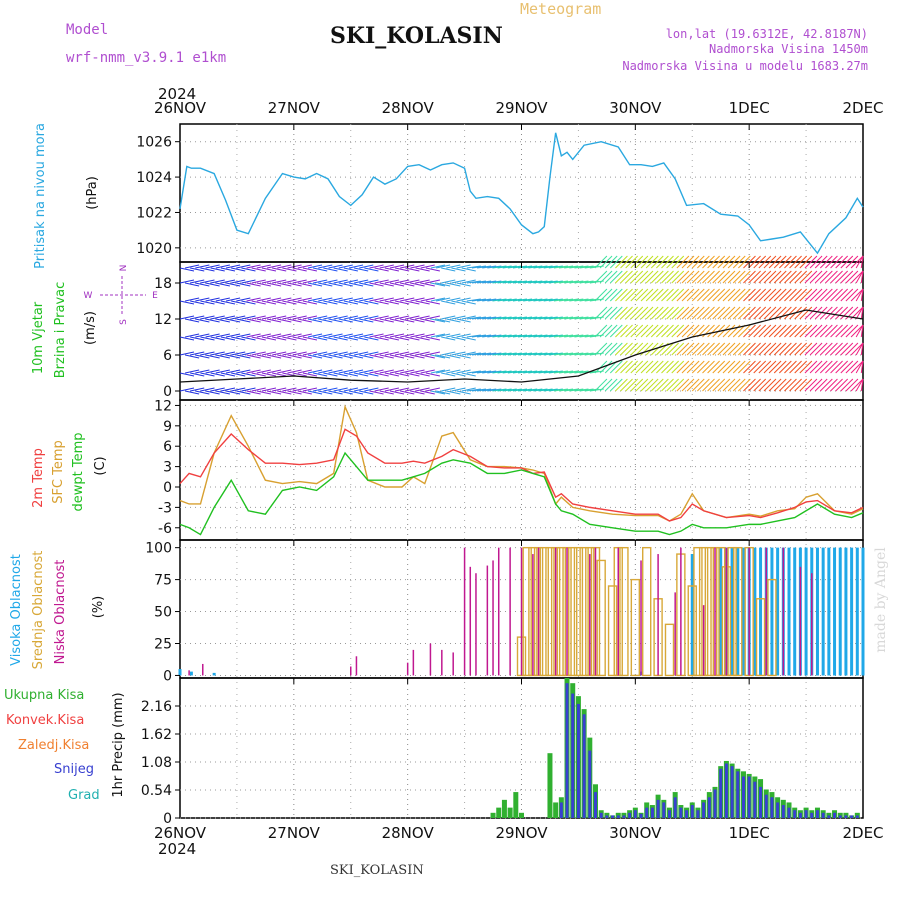 Image resolution: width=900 pixels, height=905 pixels. I want to click on meteogram-label: Meteogram, so click(560, 9).